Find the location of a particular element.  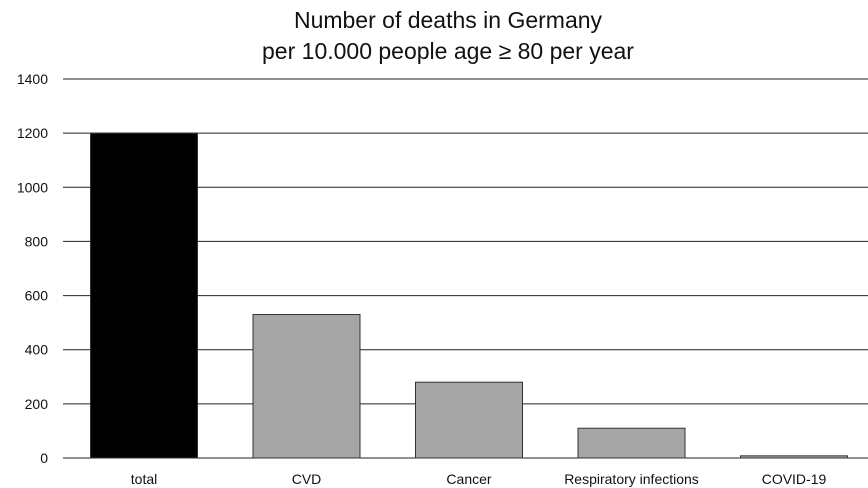

bar-total is located at coordinates (144, 295).